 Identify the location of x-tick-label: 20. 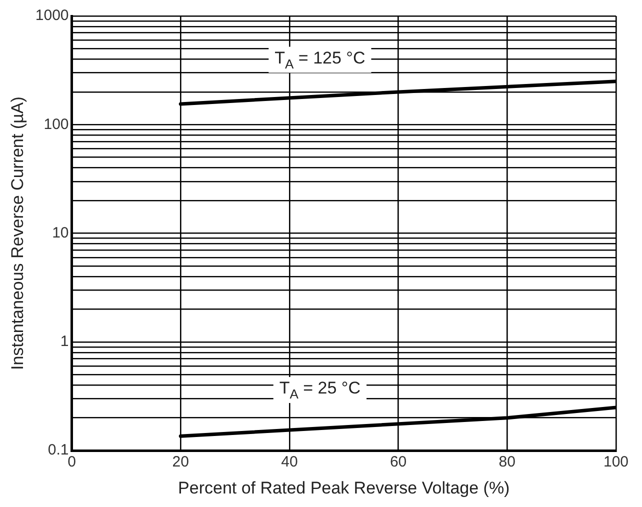
(180, 462).